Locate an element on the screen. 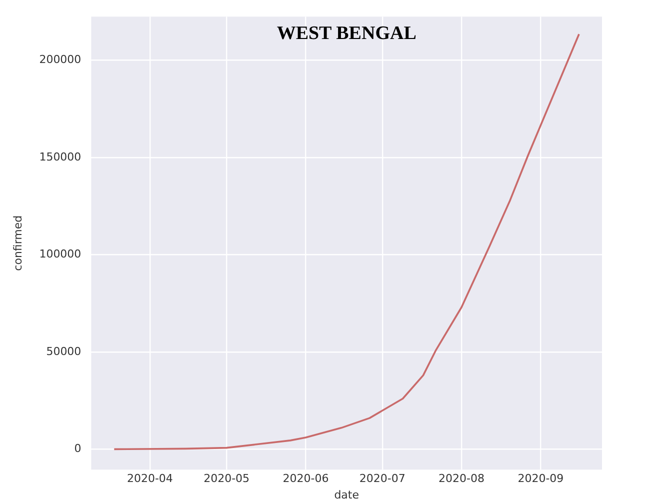 The width and height of the screenshot is (652, 502). x-tick-label: 2020-09 is located at coordinates (541, 479).